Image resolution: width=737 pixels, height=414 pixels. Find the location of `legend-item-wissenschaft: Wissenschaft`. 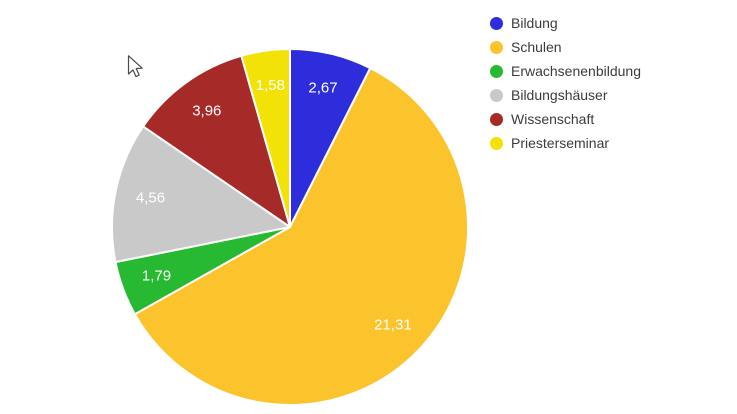

legend-item-wissenschaft: Wissenschaft is located at coordinates (565, 119).